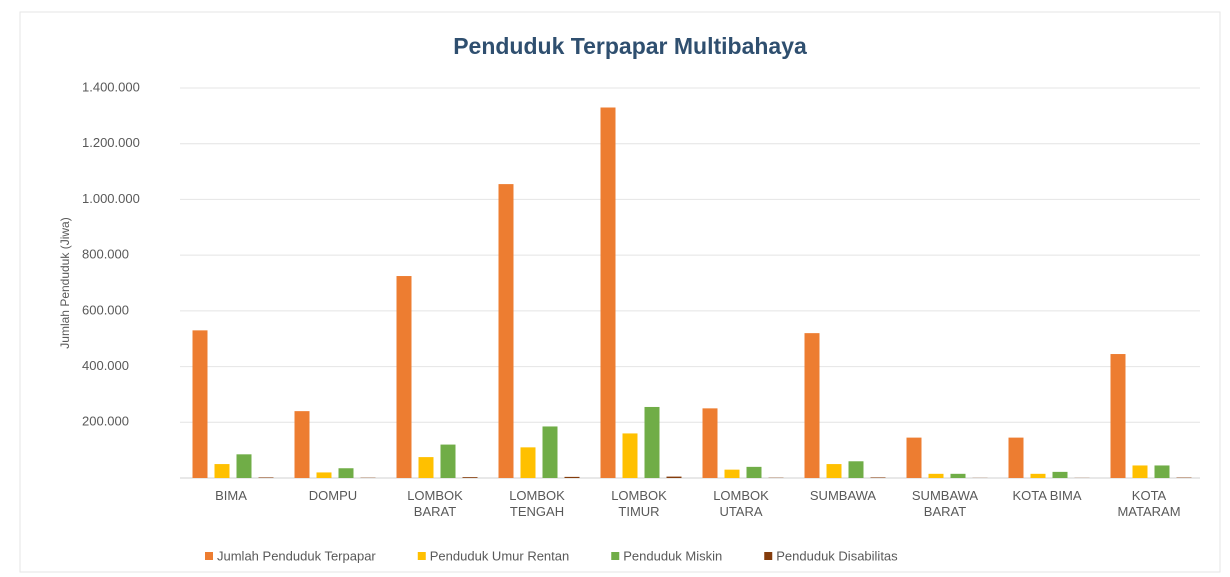  What do you see at coordinates (741, 503) in the screenshot?
I see `x-tick-label: LOMBOK UTARA` at bounding box center [741, 503].